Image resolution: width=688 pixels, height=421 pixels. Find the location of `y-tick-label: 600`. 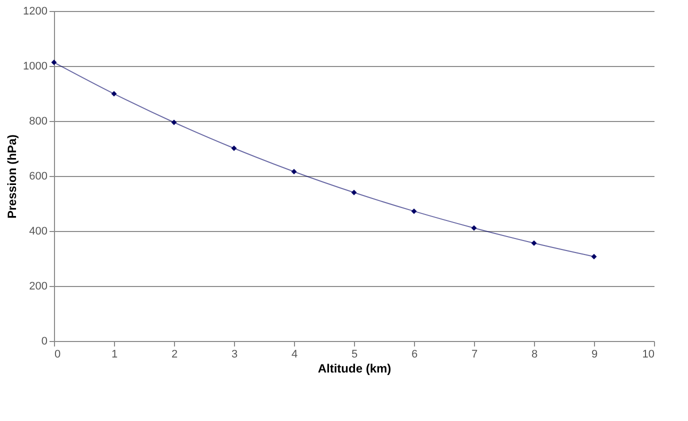

y-tick-label: 600 is located at coordinates (38, 176).